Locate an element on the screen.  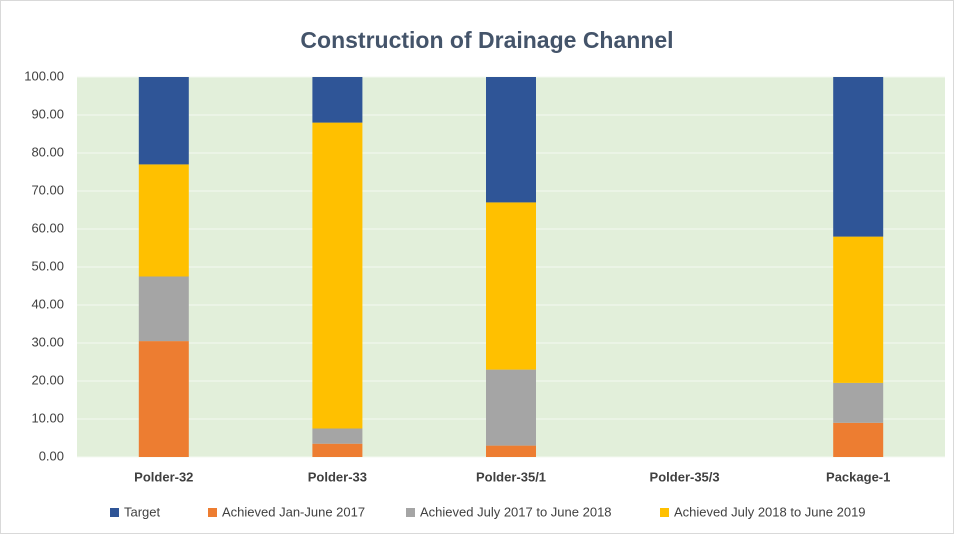
x-tick-label: Polder-33 is located at coordinates (337, 476).